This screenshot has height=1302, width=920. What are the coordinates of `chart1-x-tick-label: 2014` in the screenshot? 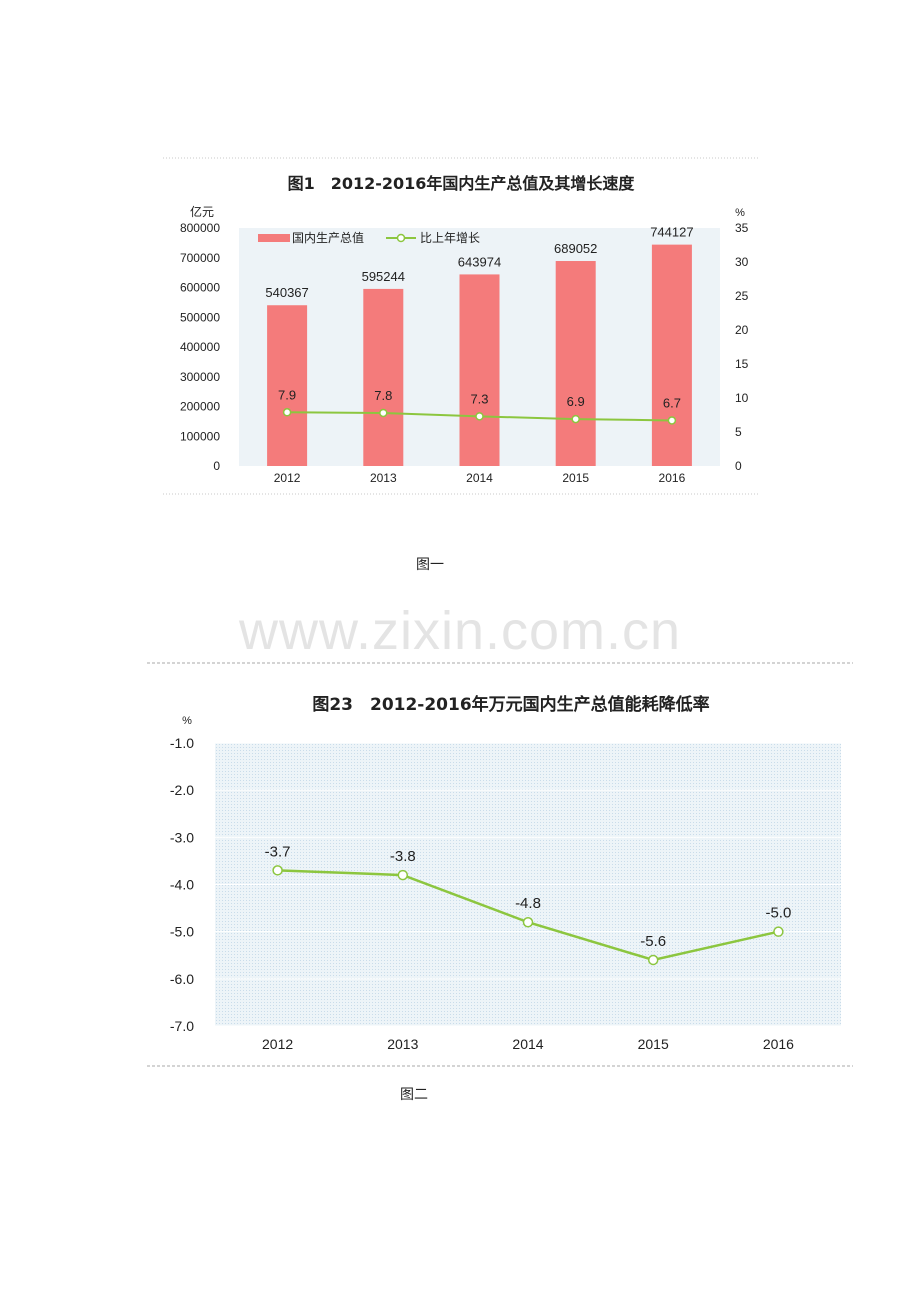 It's located at (479, 478).